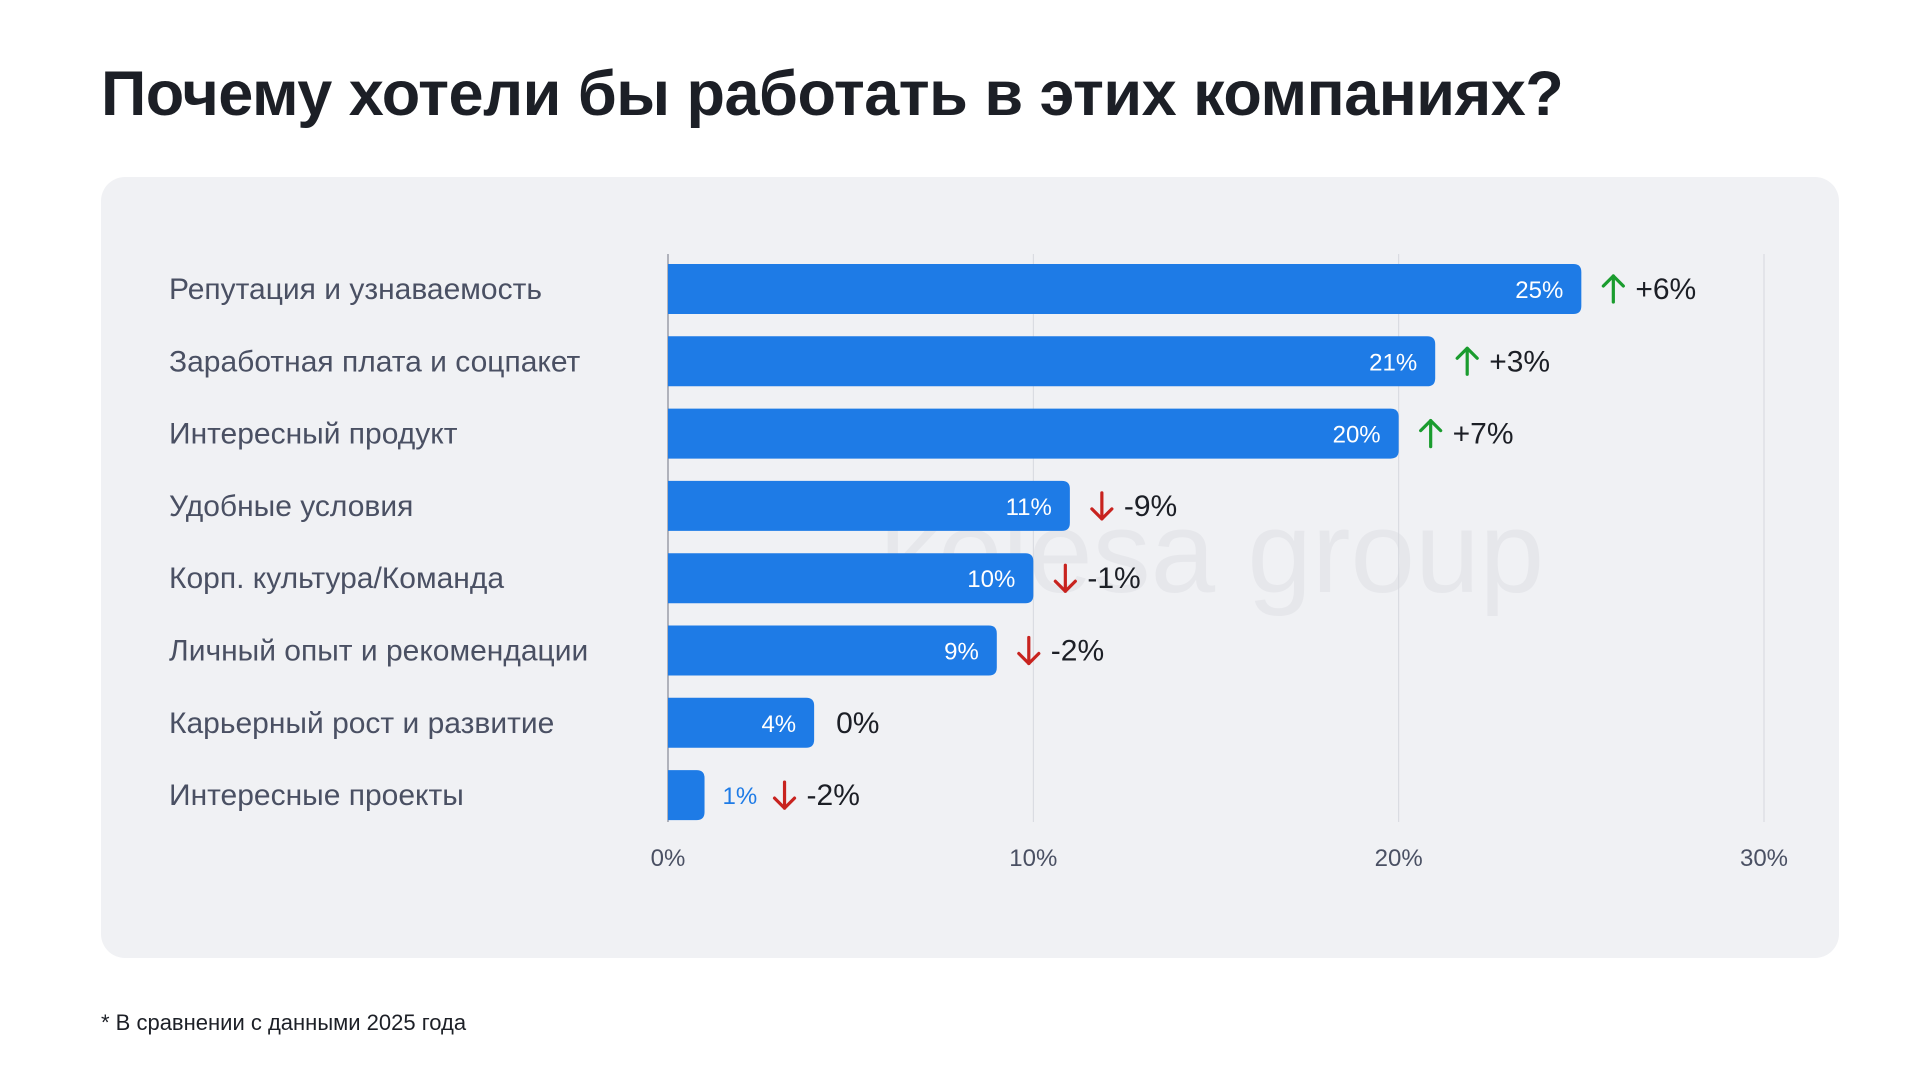 The height and width of the screenshot is (1084, 1920). What do you see at coordinates (361, 723) in the screenshot?
I see `category-label: Карьерный рост и развитие` at bounding box center [361, 723].